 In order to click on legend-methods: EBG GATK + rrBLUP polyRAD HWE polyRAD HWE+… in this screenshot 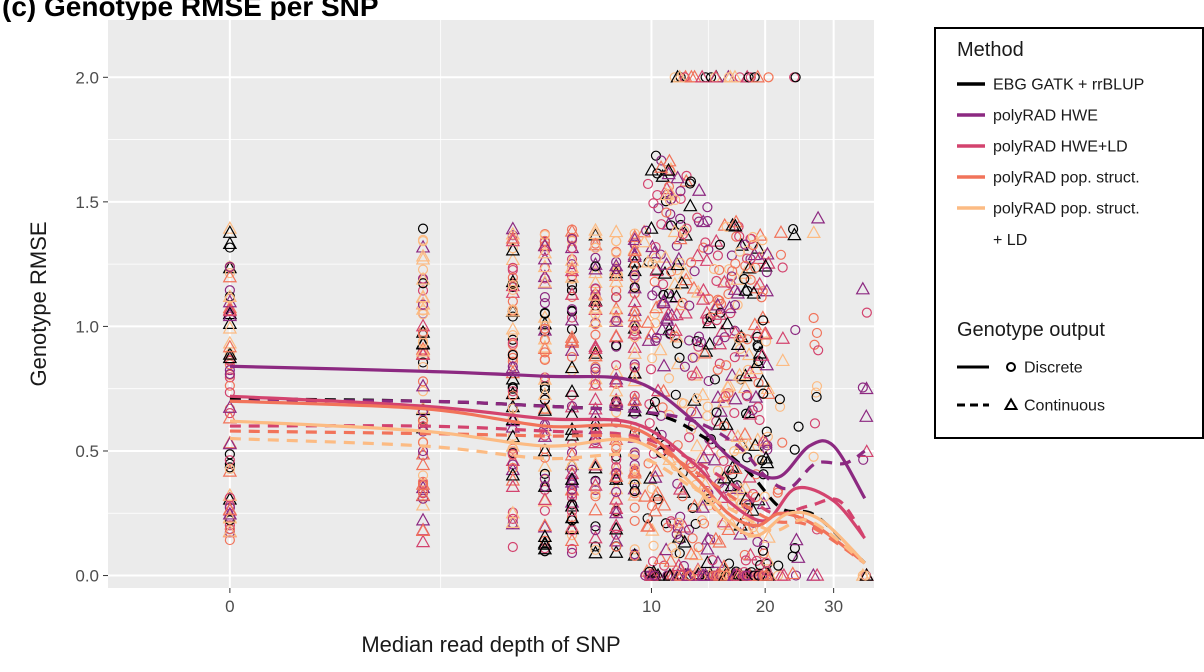, I will do `click(1050, 163)`.